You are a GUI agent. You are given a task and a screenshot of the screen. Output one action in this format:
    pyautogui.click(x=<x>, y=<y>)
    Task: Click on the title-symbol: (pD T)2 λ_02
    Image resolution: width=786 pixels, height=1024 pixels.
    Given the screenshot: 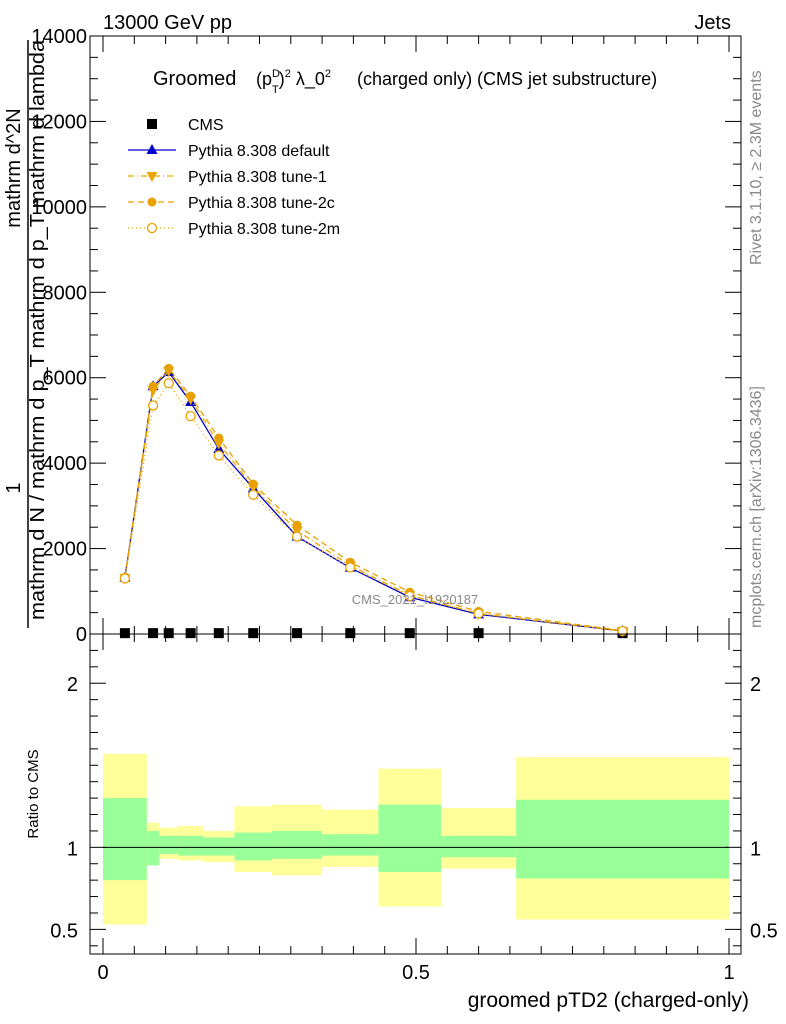 What is the action you would take?
    pyautogui.click(x=293, y=82)
    